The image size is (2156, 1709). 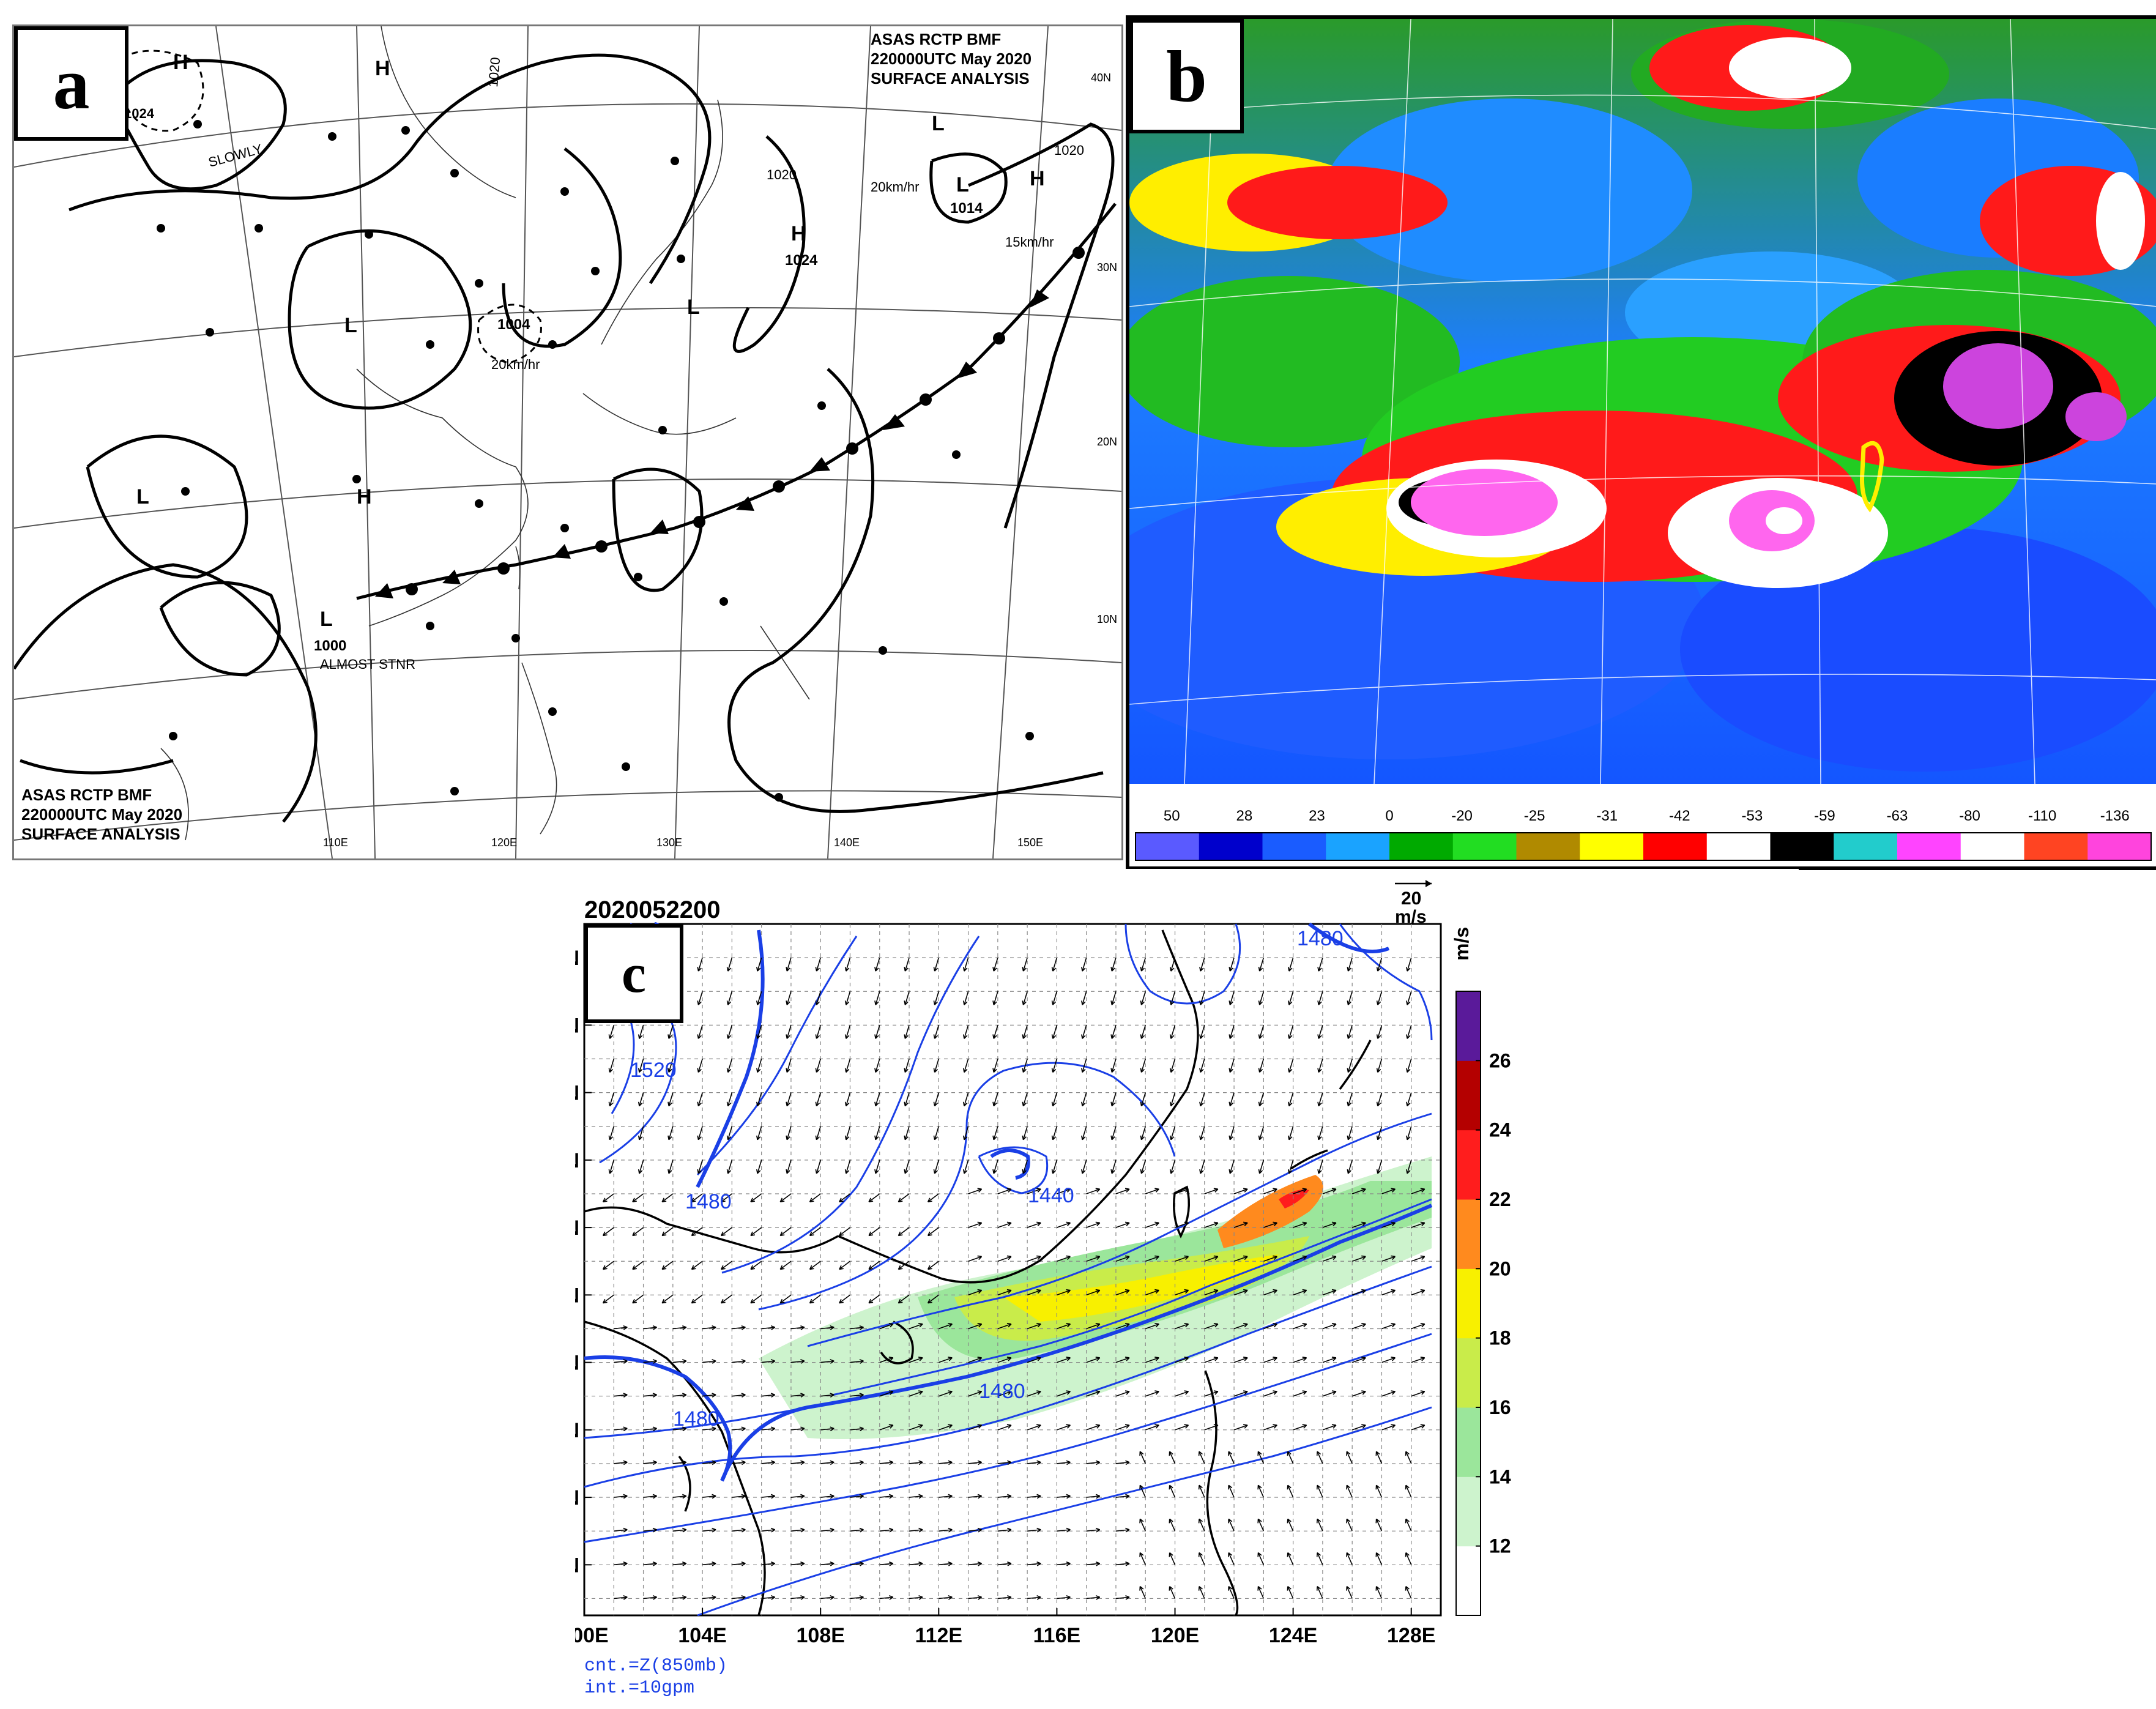 I want to click on lon-label-130: 130E, so click(x=669, y=842).